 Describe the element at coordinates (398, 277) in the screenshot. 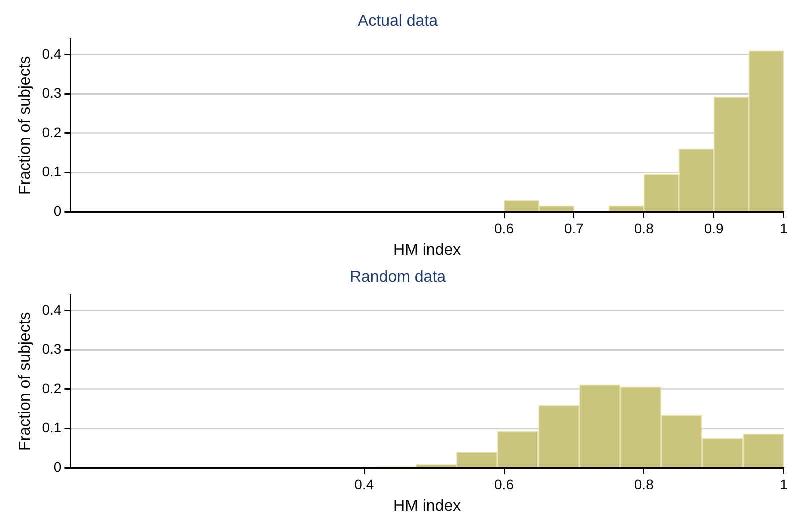

I see `chart-title: Random data` at that location.